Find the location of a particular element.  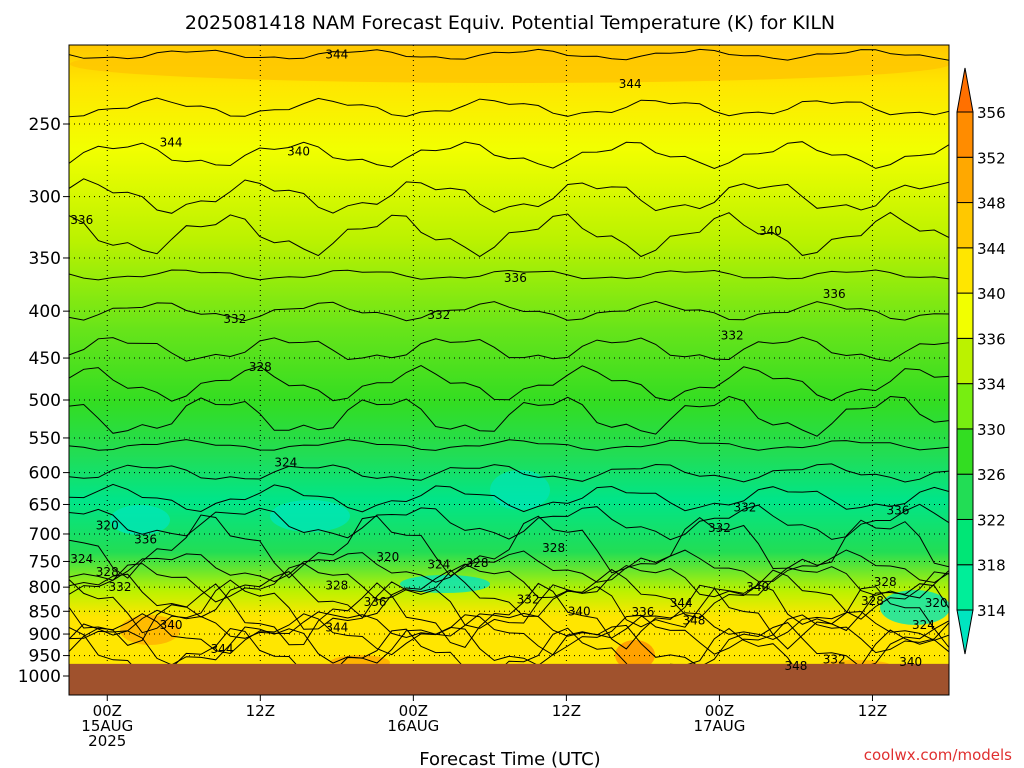

y-tick-label: 300 is located at coordinates (45, 198).